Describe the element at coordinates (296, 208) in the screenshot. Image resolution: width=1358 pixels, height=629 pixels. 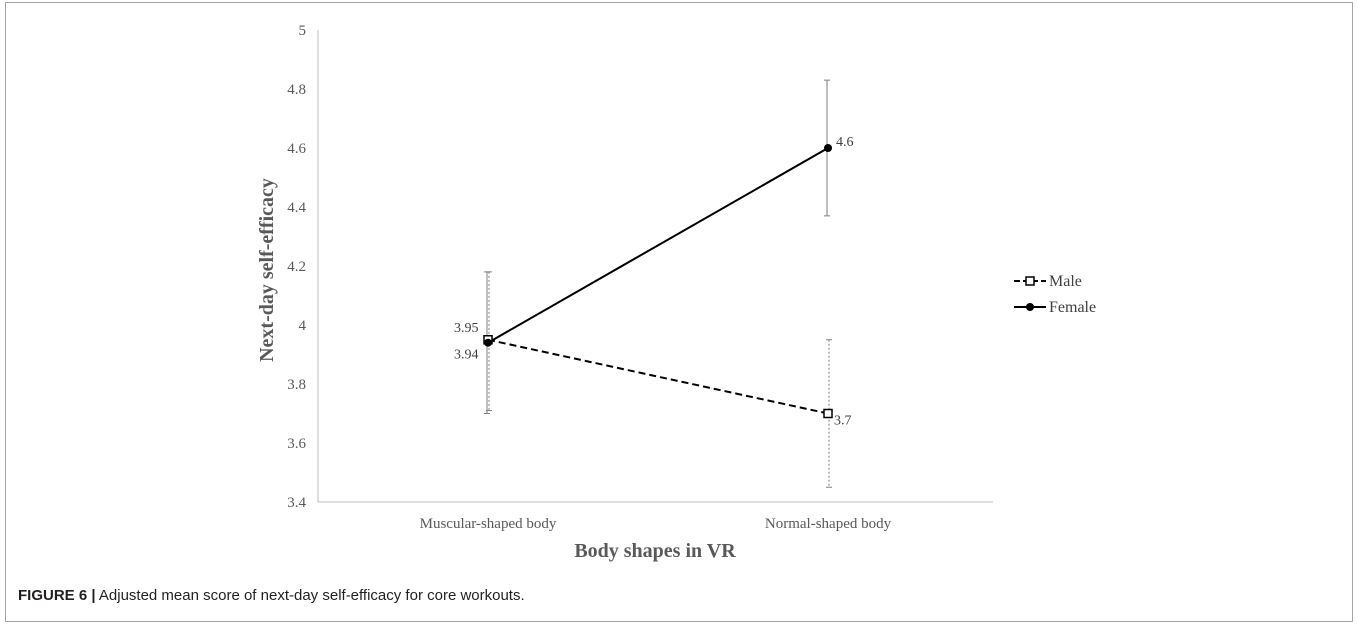
I see `y-tick-label: 4.4` at that location.